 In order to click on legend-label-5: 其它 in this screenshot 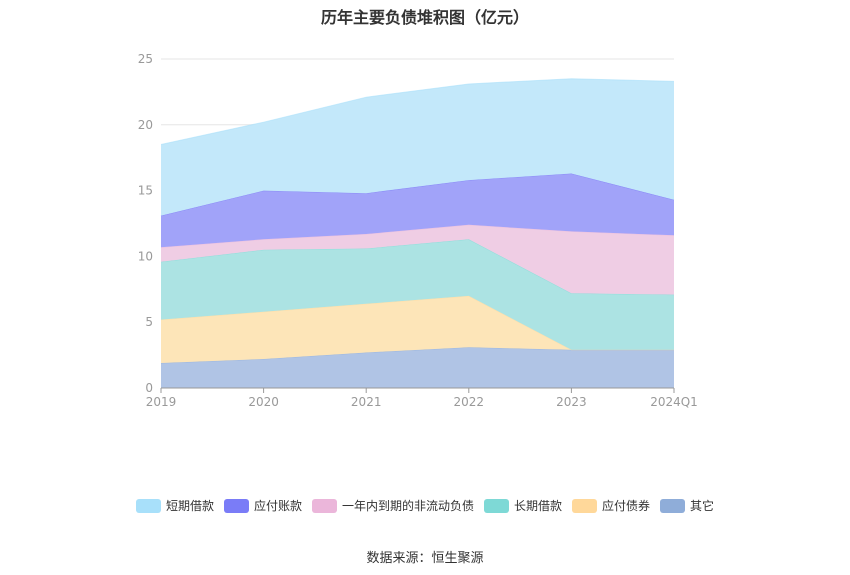, I will do `click(702, 506)`.